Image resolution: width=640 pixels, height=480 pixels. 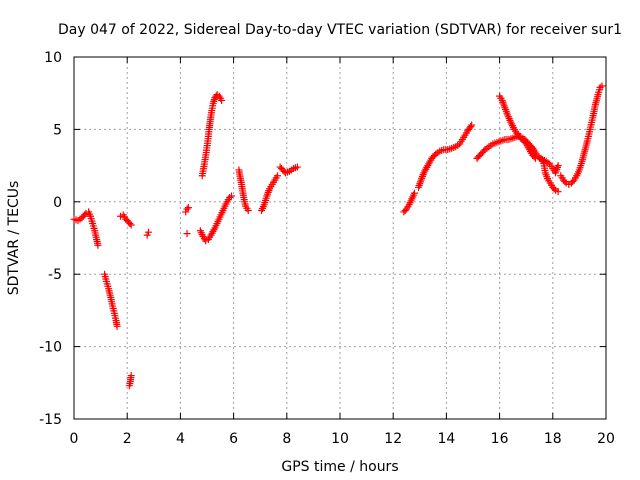 I want to click on y-tick-label: -5, so click(x=55, y=275).